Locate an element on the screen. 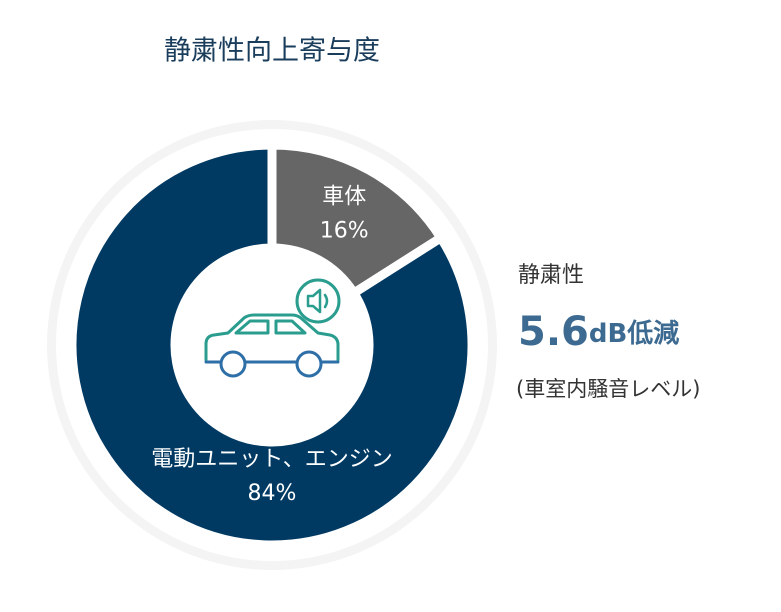 The width and height of the screenshot is (781, 612). annotation-value: 5.6dB低減 is located at coordinates (598, 332).